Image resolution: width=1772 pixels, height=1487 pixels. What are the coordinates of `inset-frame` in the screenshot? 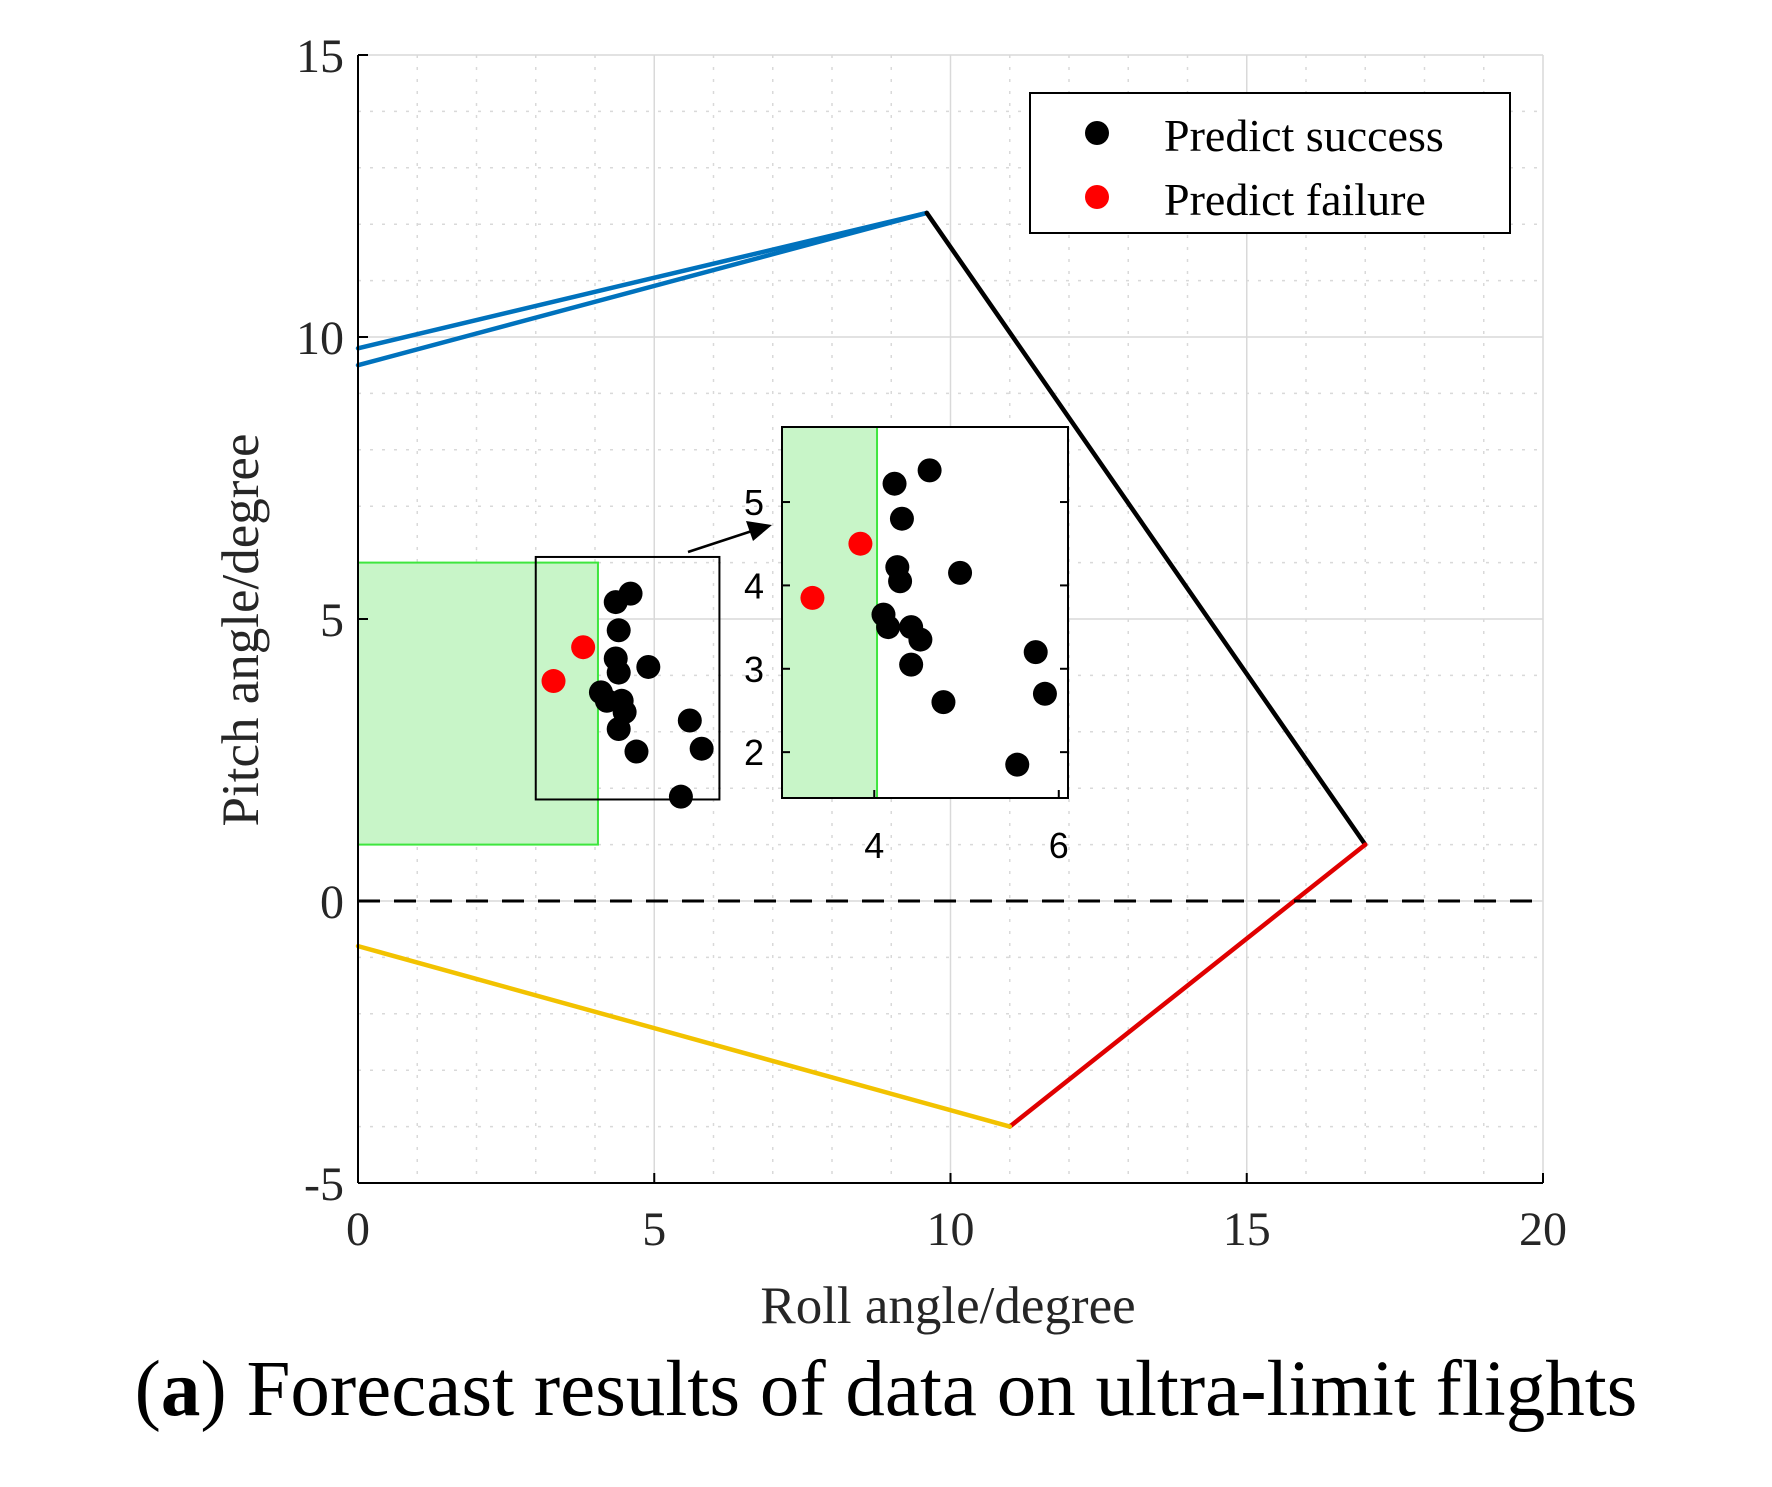 It's located at (925, 612).